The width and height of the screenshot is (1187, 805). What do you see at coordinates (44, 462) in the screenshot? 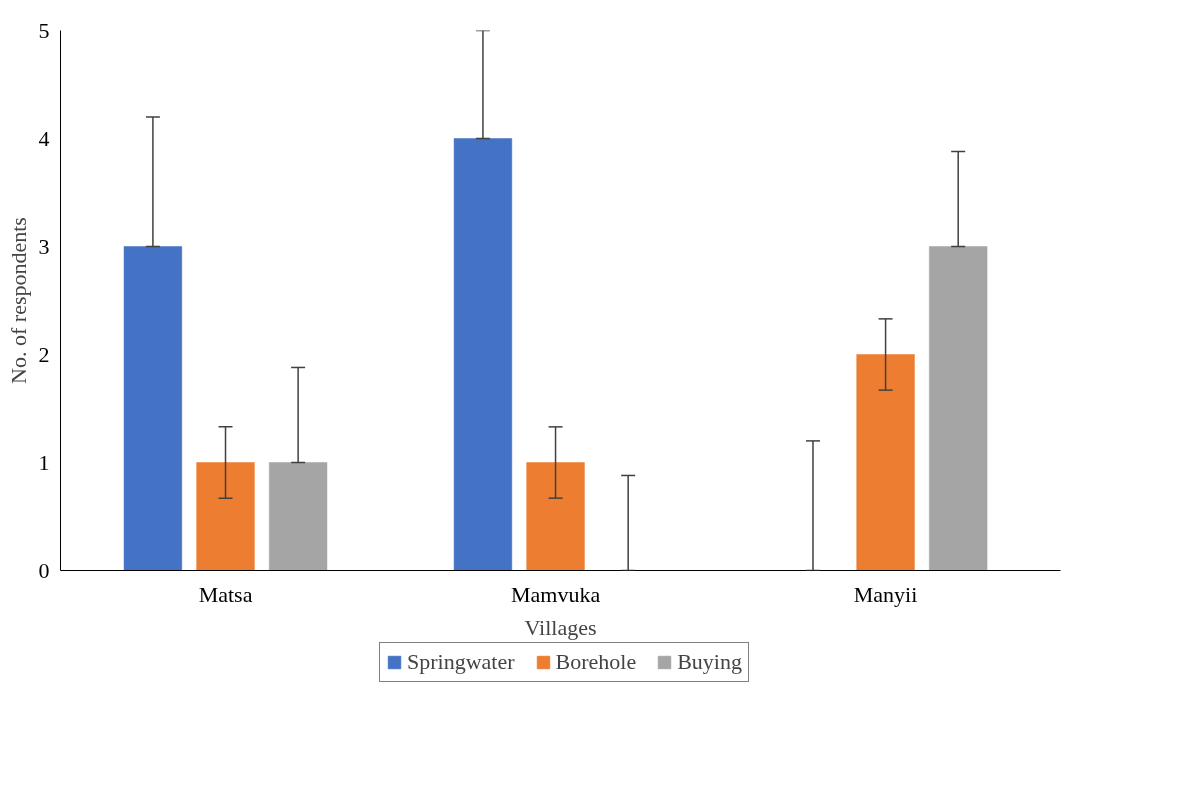
I see `y-tick-label: 1` at bounding box center [44, 462].